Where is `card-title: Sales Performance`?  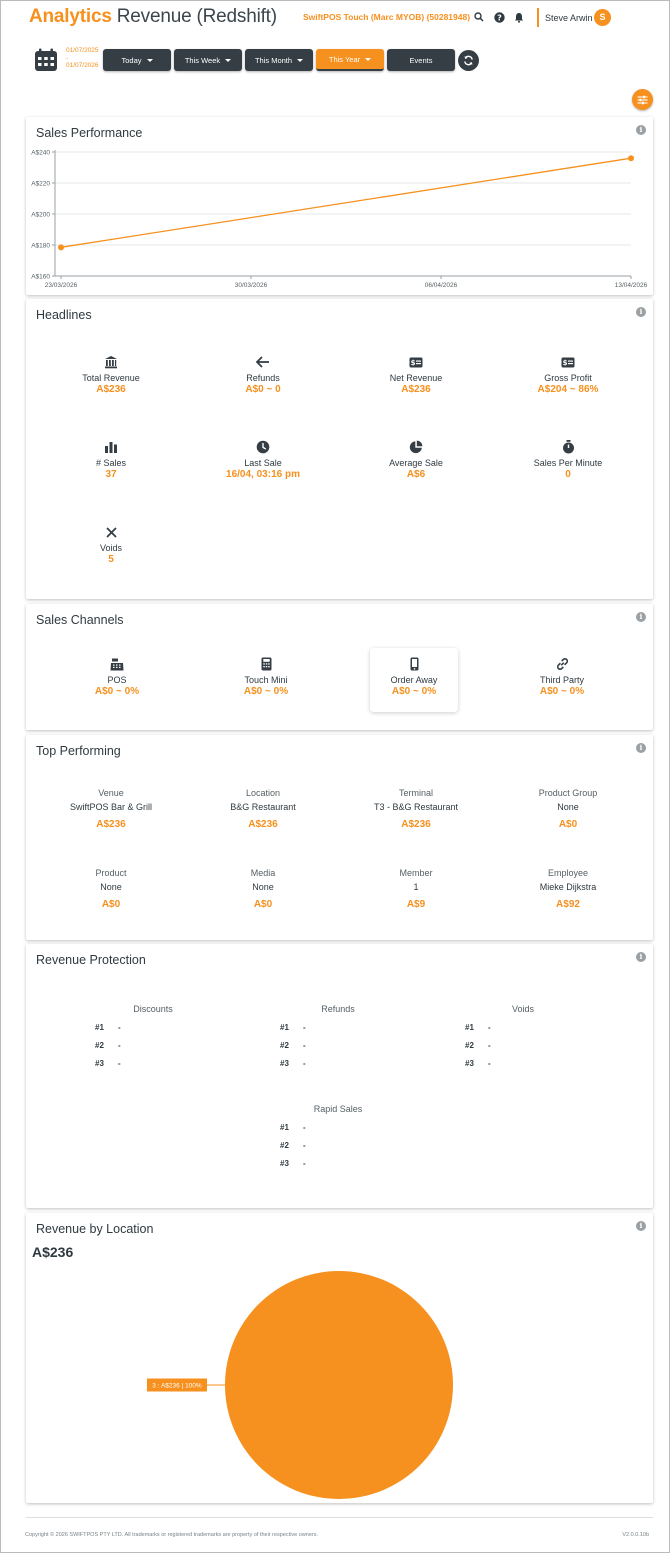 card-title: Sales Performance is located at coordinates (89, 133).